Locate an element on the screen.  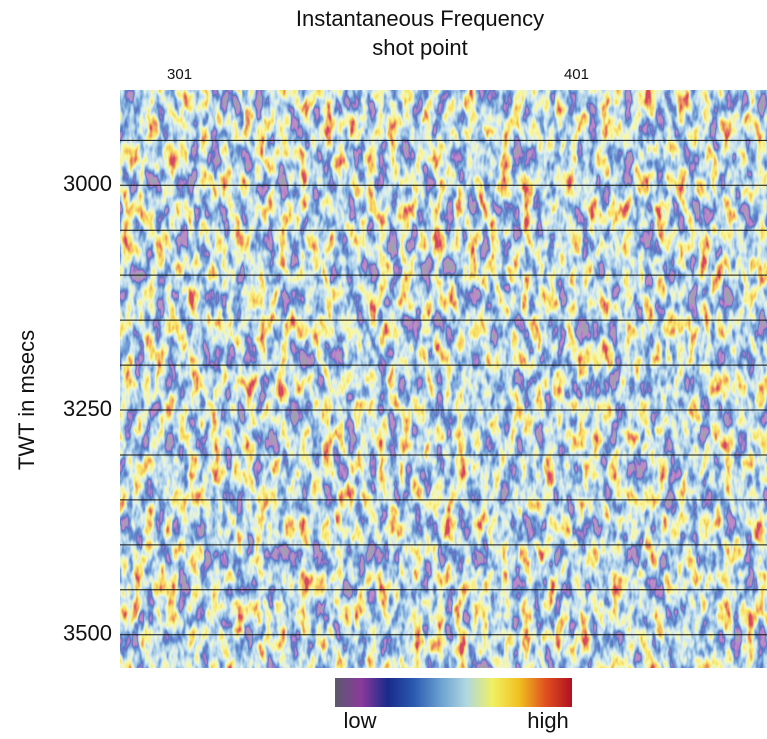
x-axis-label: shot point is located at coordinates (419, 47).